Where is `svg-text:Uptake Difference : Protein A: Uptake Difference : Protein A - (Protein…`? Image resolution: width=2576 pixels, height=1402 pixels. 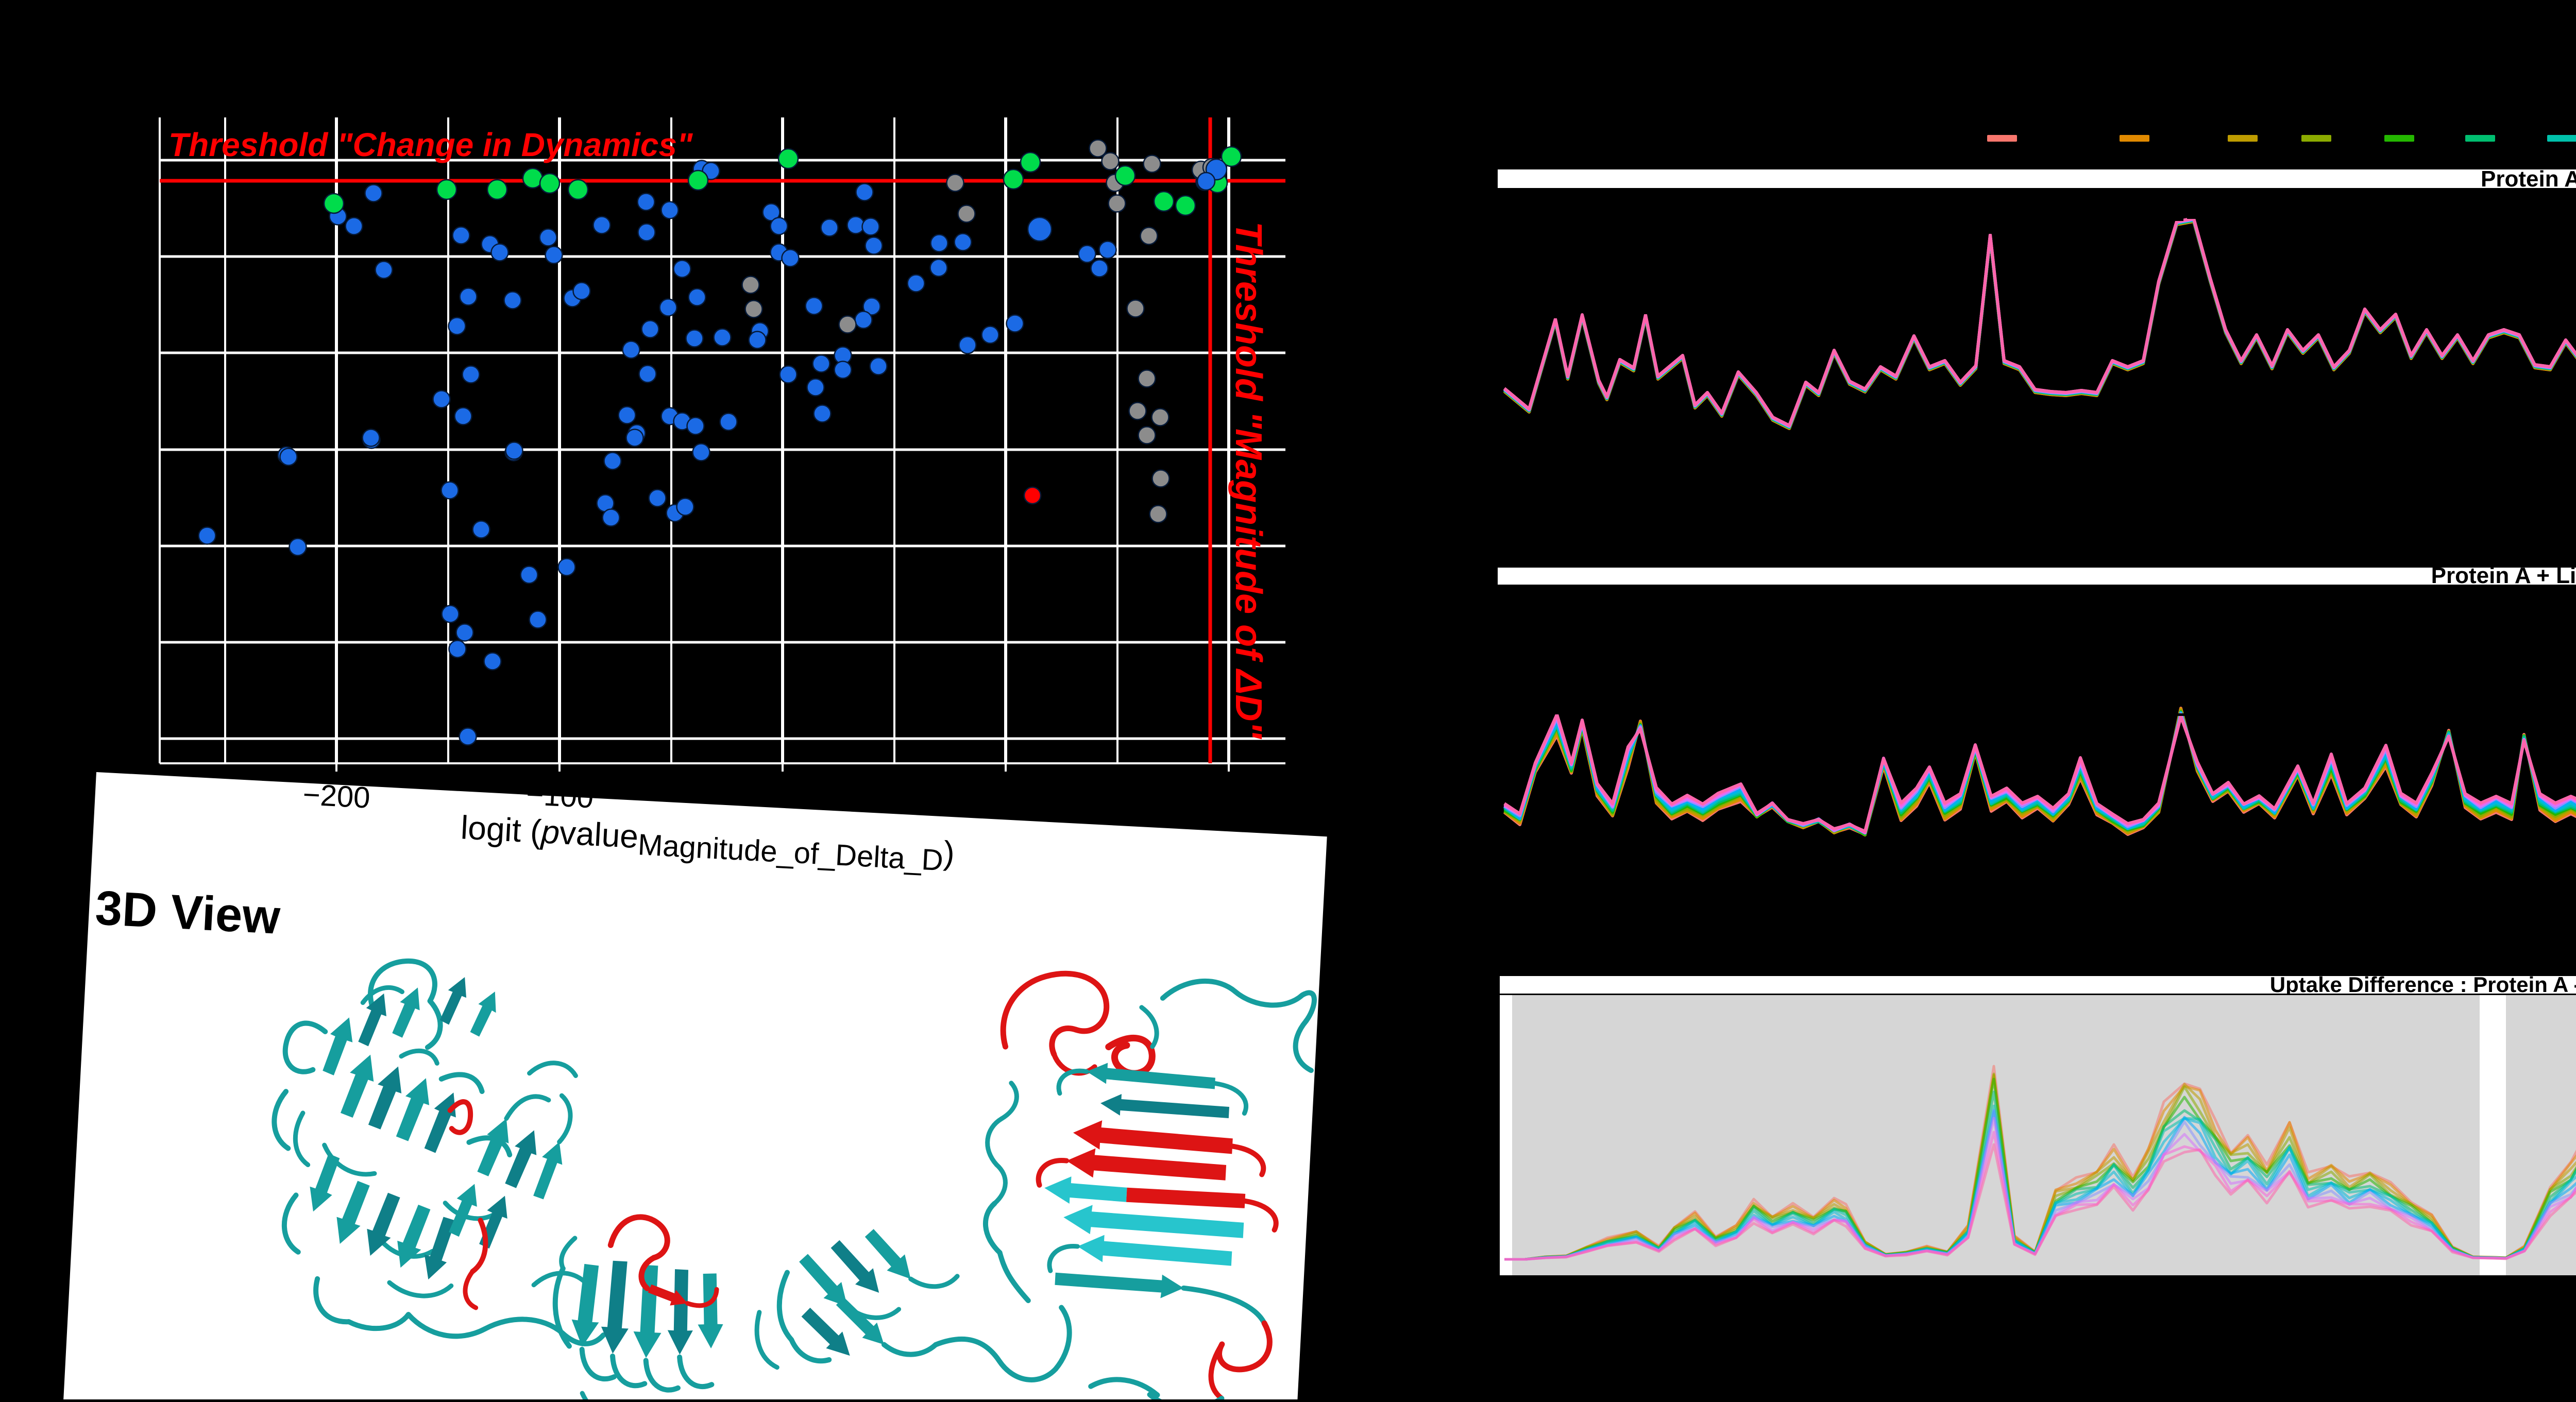 svg-text:Uptake Difference : Protein A: Uptake Difference : Protein A - (Protein… is located at coordinates (2423, 984).